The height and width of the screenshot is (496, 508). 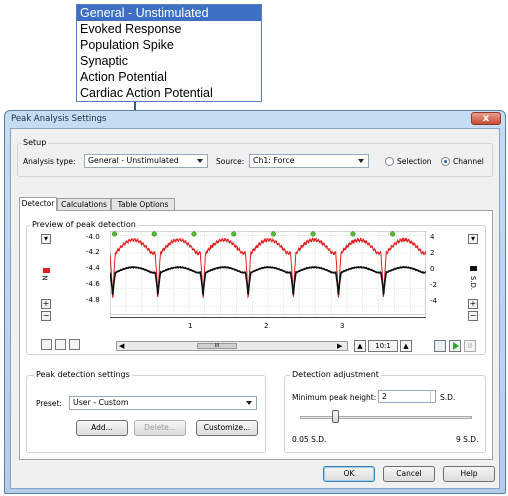 I want to click on view-mode-3-icon, so click(x=74, y=344).